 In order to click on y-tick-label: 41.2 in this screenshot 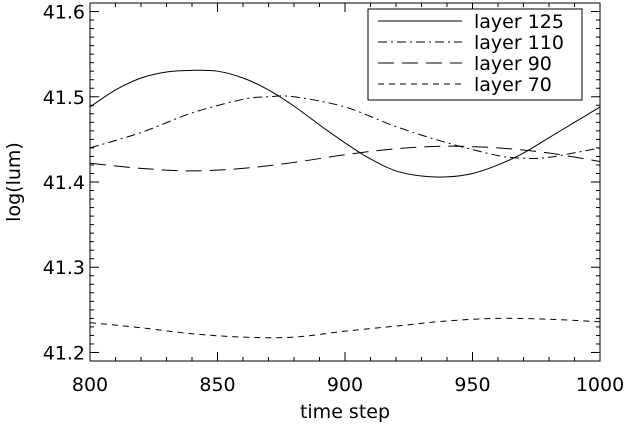, I will do `click(64, 353)`.